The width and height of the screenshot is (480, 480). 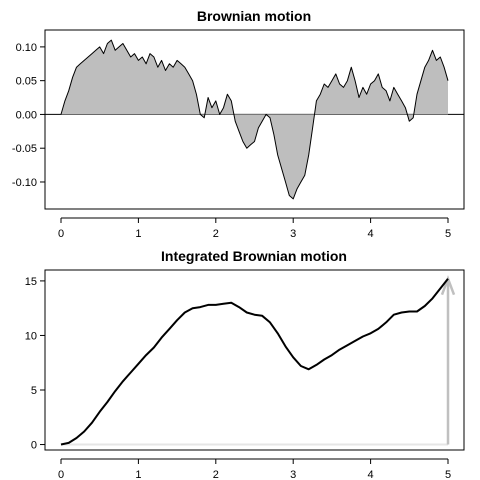 I want to click on y-tick-label: -0.10, so click(x=24, y=183).